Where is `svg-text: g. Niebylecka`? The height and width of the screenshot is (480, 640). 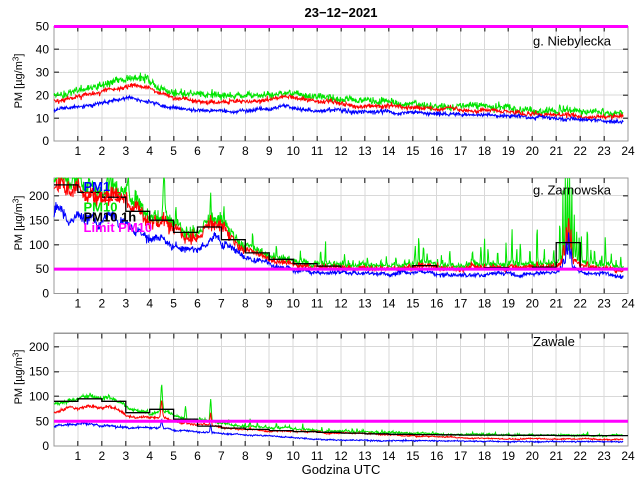 svg-text: g. Niebylecka is located at coordinates (572, 41).